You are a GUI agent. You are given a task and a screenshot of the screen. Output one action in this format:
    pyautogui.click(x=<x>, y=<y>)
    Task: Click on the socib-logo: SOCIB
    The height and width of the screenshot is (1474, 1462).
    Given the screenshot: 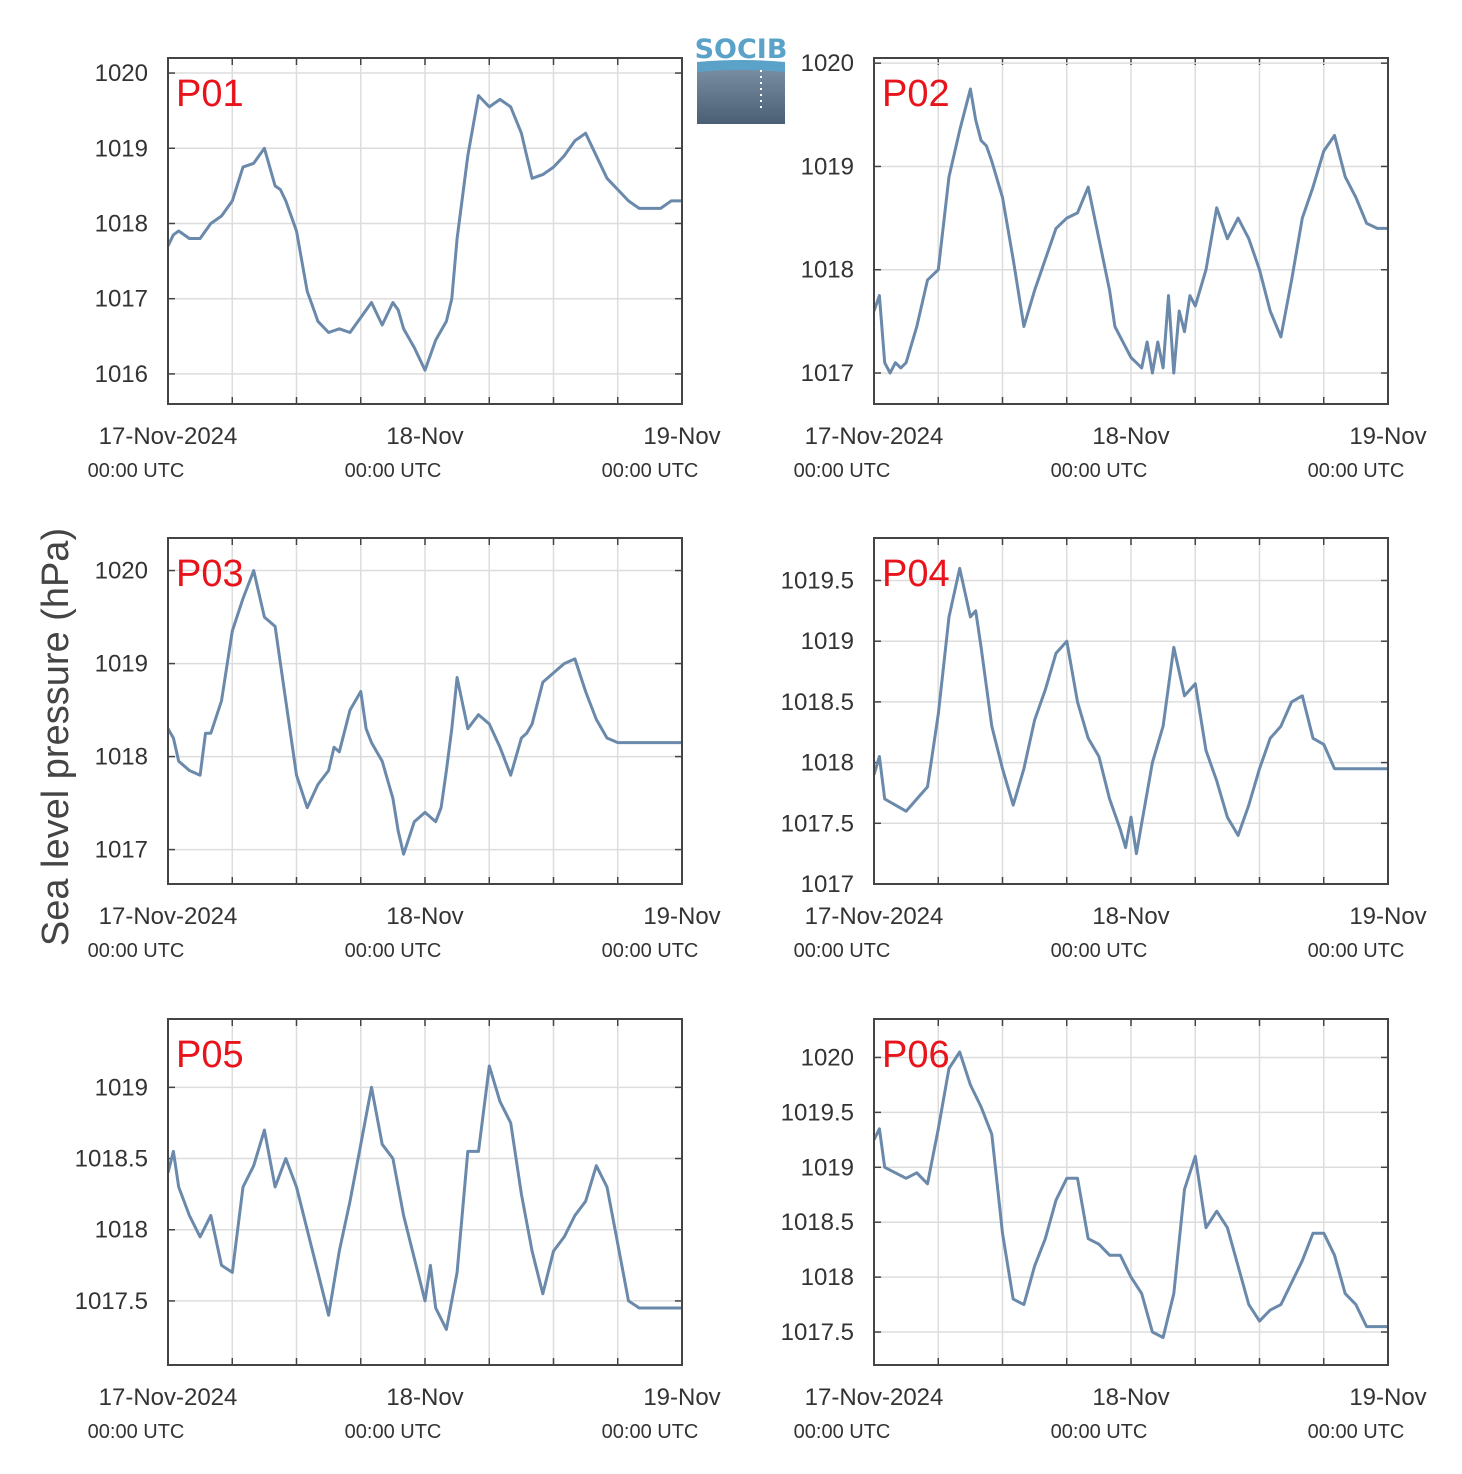 What is the action you would take?
    pyautogui.click(x=741, y=79)
    